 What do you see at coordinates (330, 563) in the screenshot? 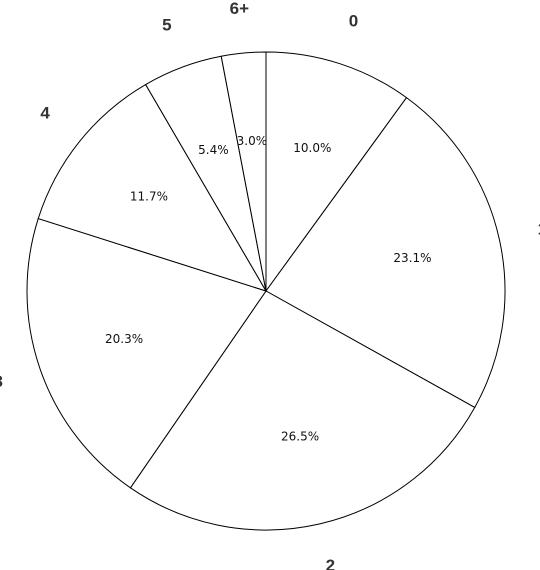
I see `category-label: 2` at bounding box center [330, 563].